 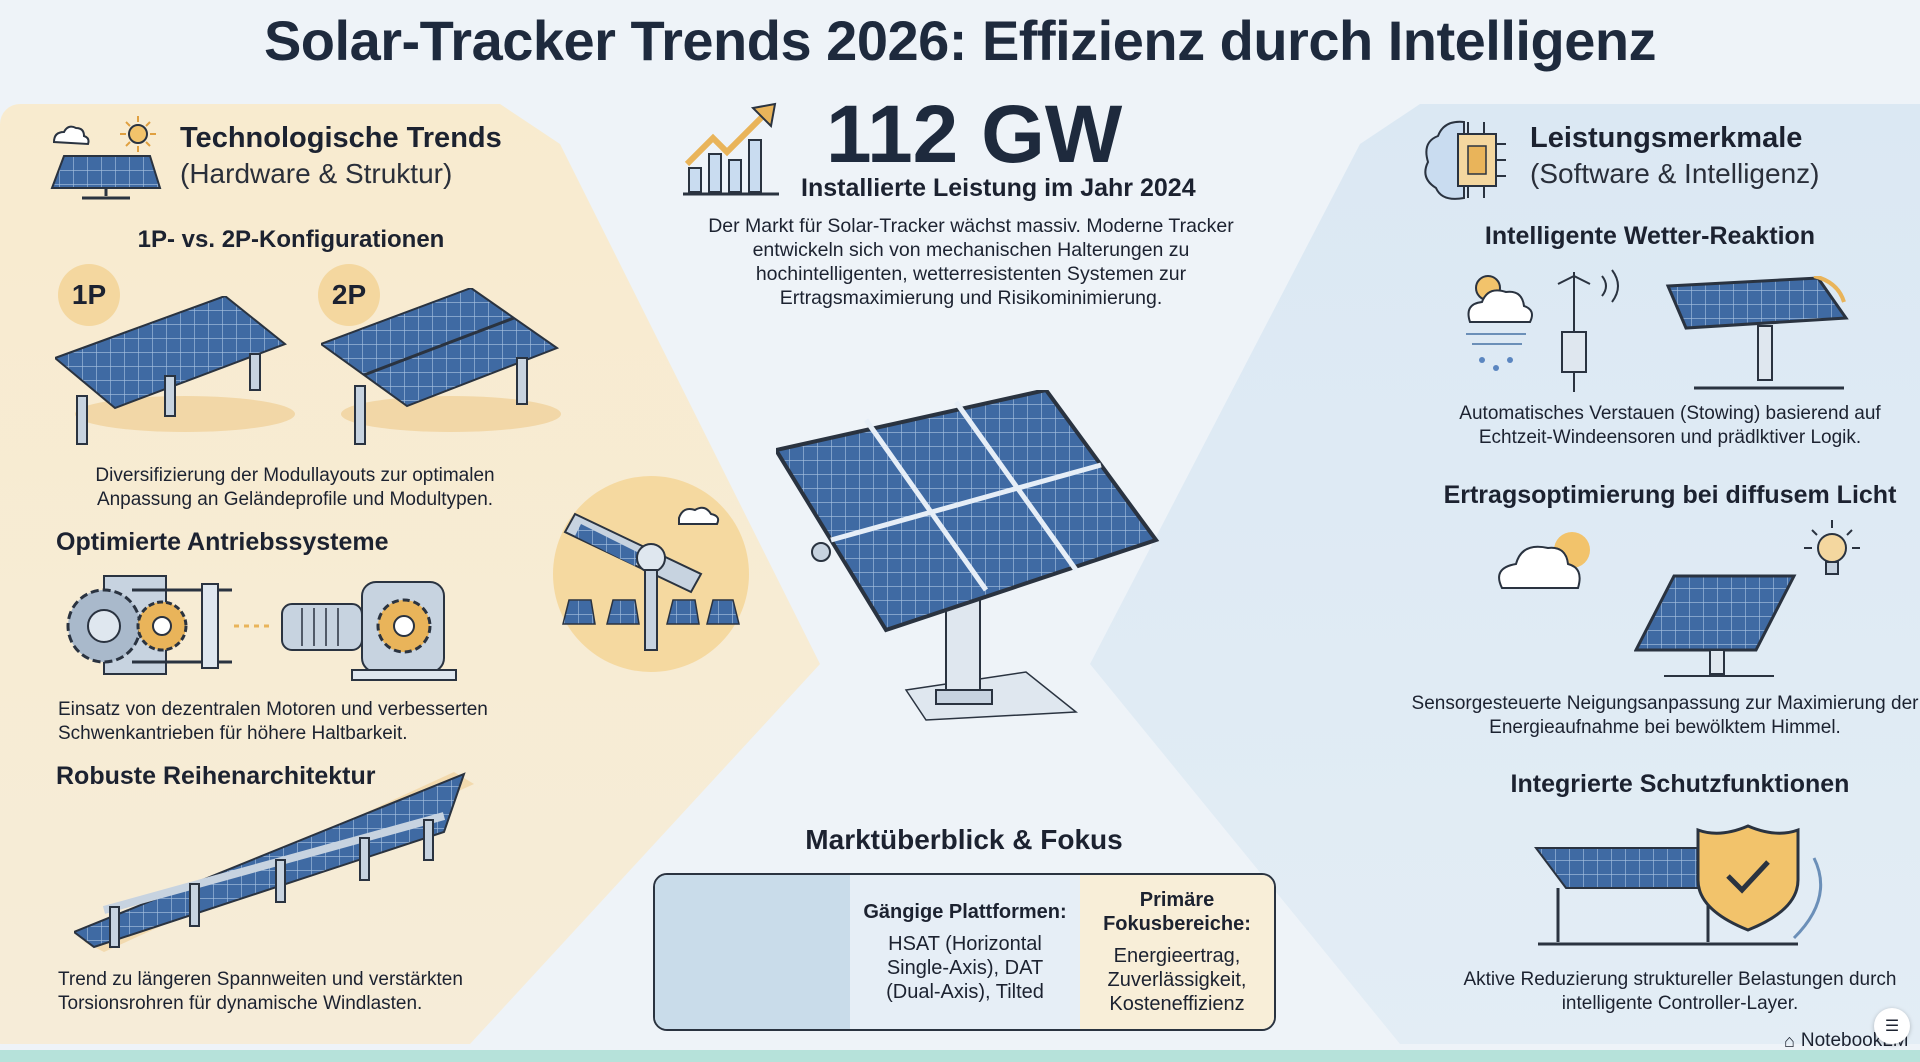 I want to click on scan-text-icon: ☰, so click(x=1892, y=1026).